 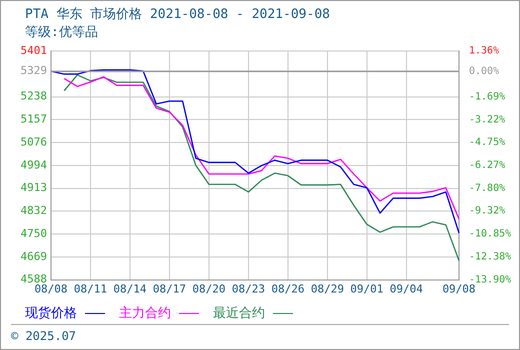 I want to click on y-tick-label: 4913, so click(x=33, y=187).